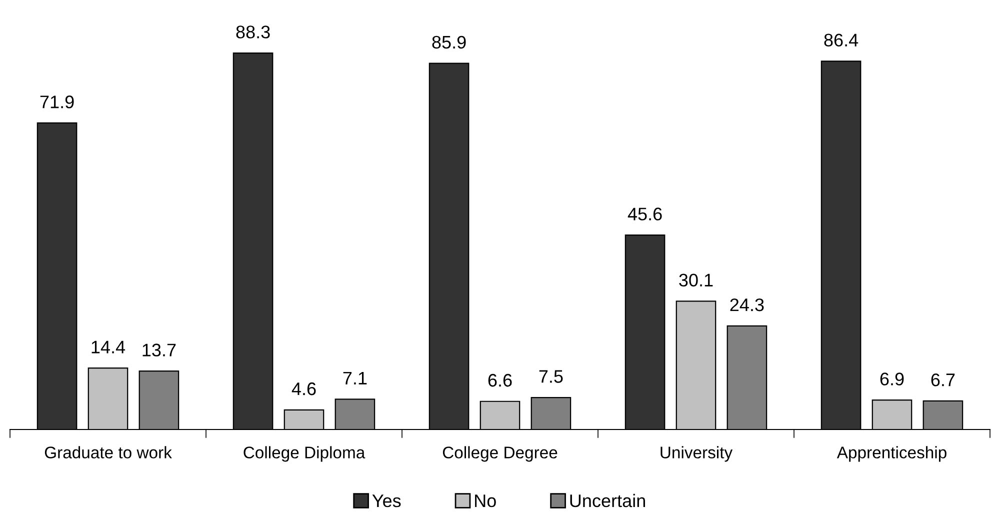 Image resolution: width=1000 pixels, height=527 pixels. Describe the element at coordinates (892, 379) in the screenshot. I see `data-label: 6.9` at that location.